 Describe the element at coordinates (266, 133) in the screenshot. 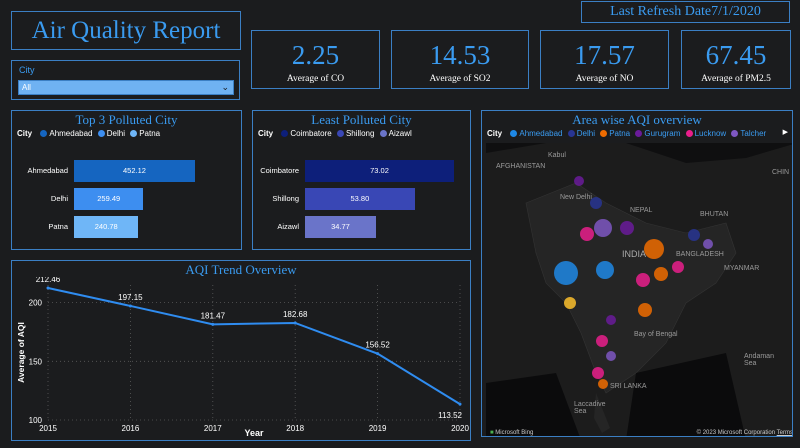

I see `legend-title: City` at that location.